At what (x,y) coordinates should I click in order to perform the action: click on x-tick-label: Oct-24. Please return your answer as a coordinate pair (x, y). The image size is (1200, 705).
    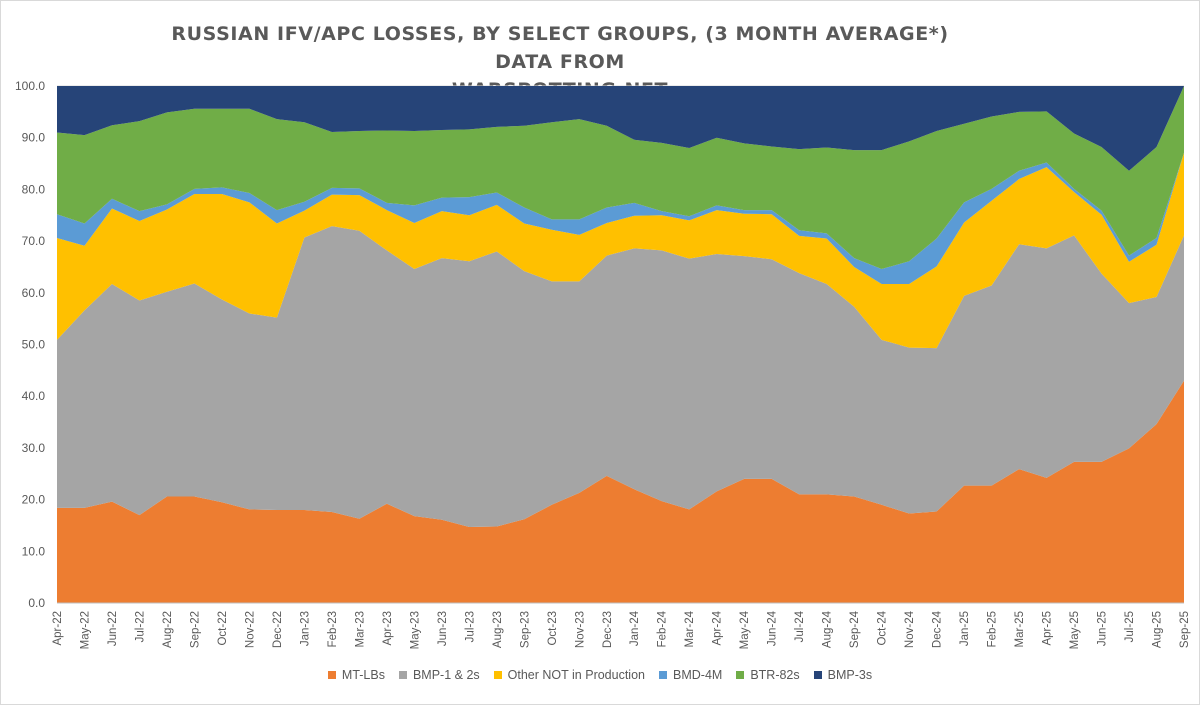
    Looking at the image, I should click on (883, 627).